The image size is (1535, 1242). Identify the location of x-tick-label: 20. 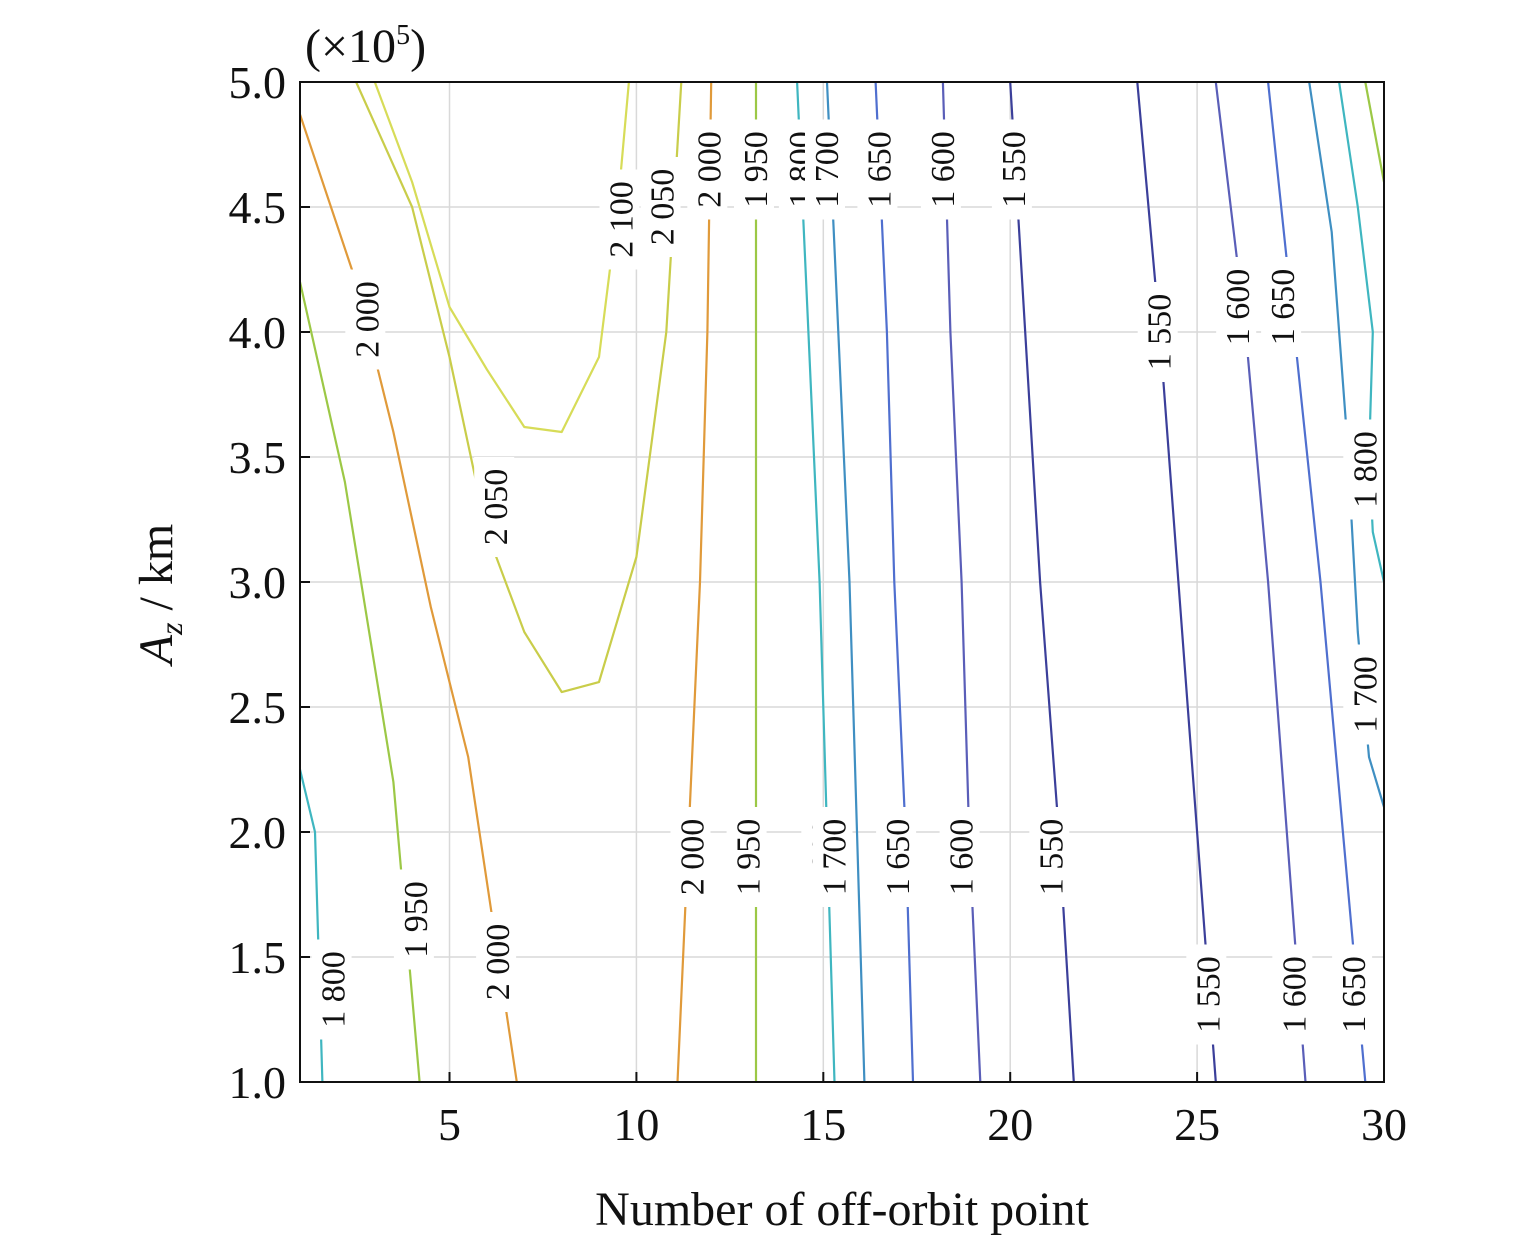
(1010, 1124).